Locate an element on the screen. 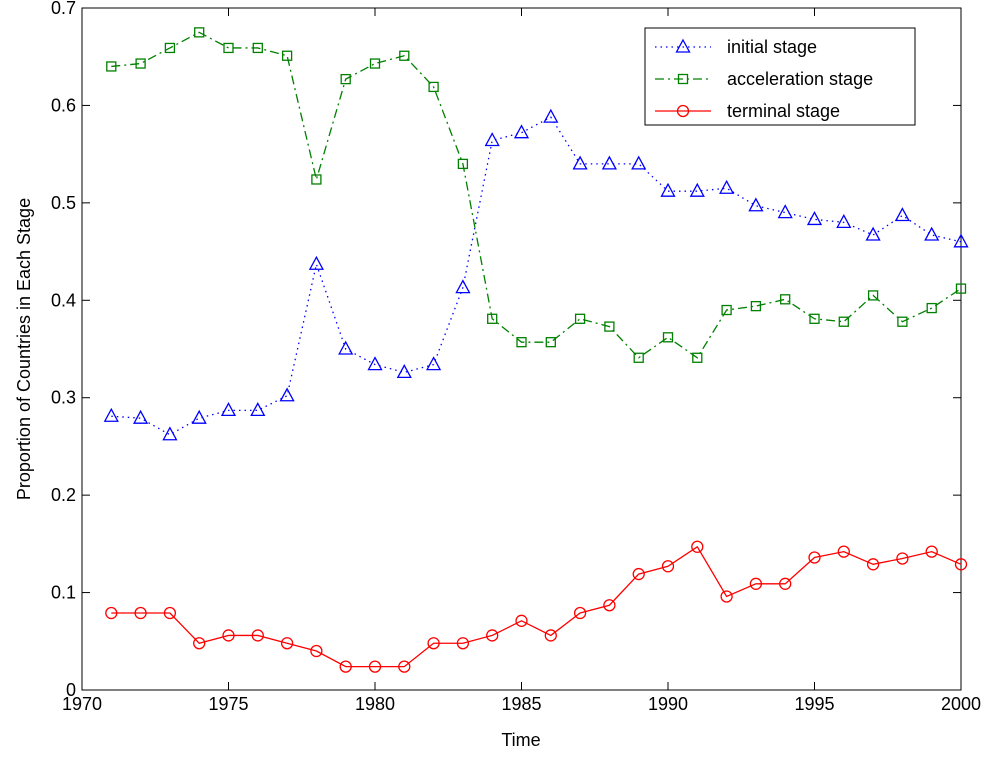  x-tick-label: 1980 is located at coordinates (375, 704).